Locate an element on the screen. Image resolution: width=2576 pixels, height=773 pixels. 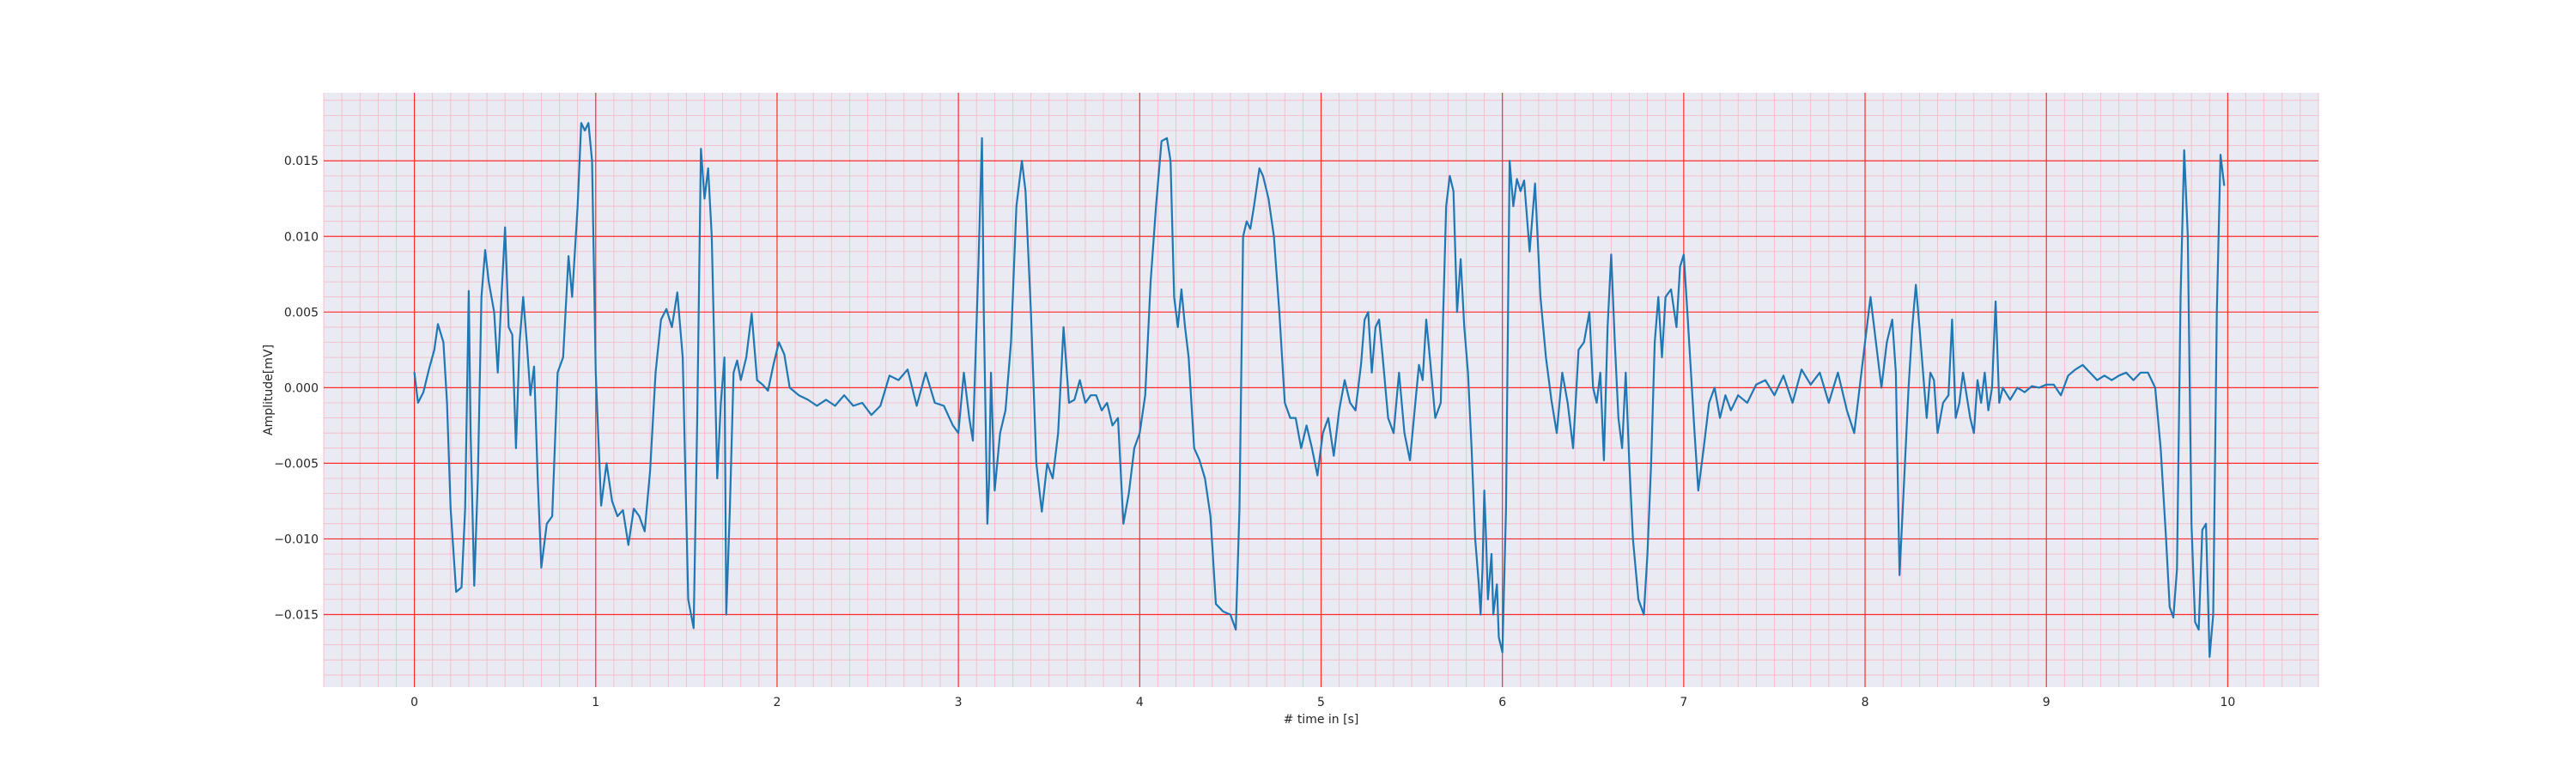
x-tick-label: 8 is located at coordinates (1865, 702).